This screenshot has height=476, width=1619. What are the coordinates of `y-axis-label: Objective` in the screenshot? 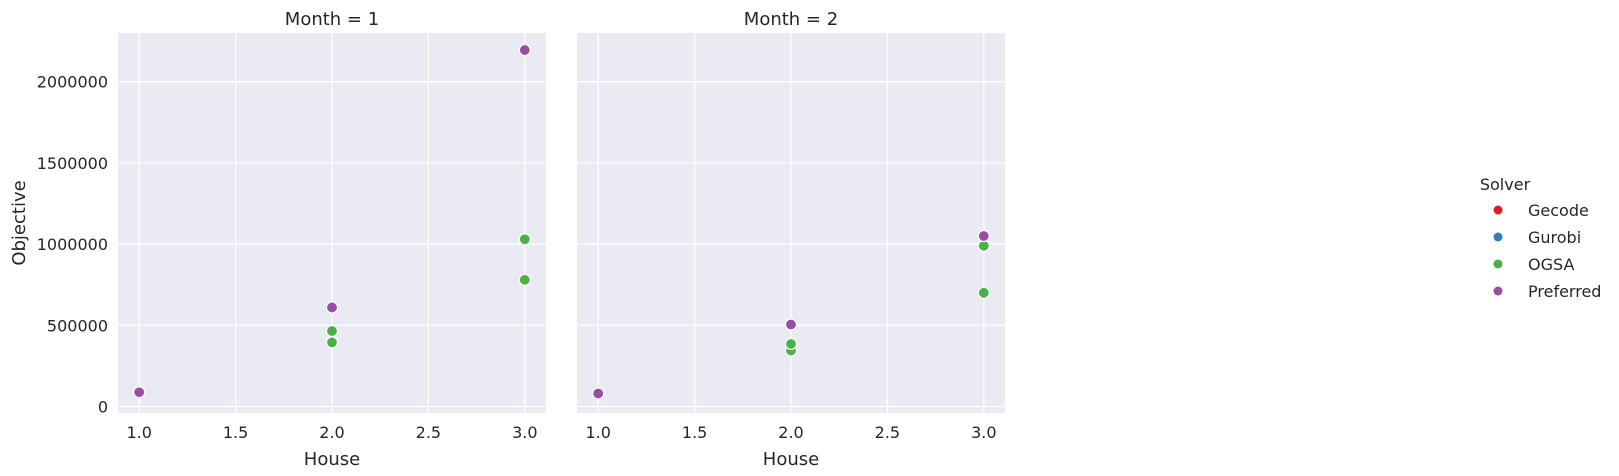 It's located at (19, 222).